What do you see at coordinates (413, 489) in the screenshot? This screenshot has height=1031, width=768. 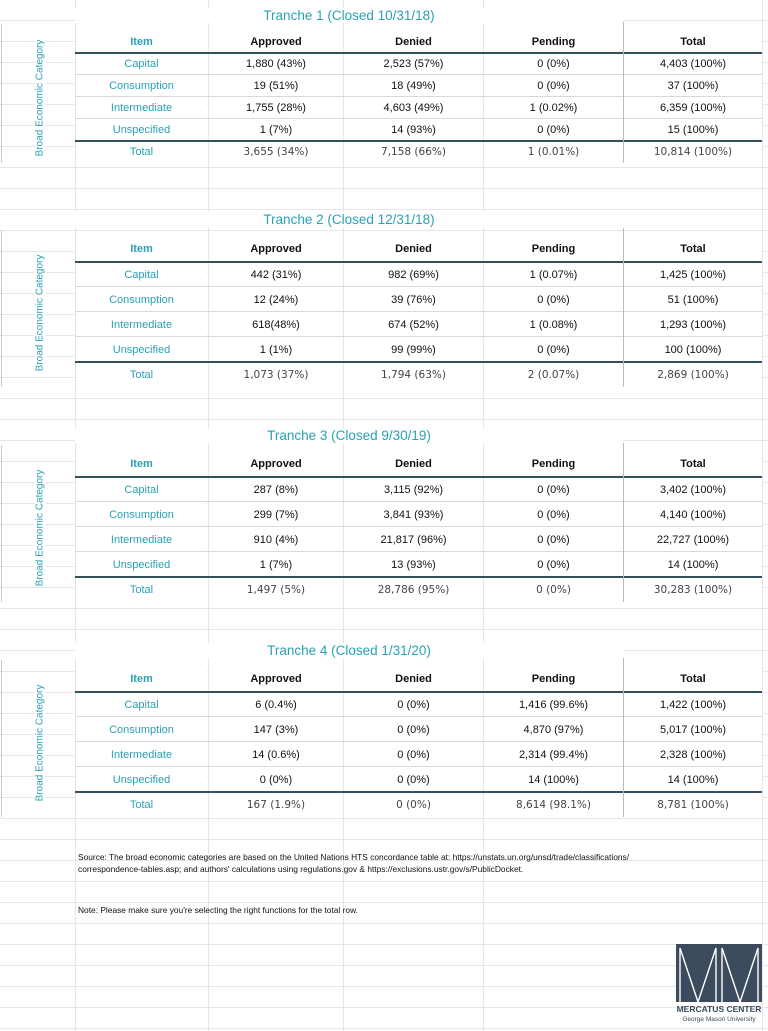 I see `cell: 3,115 (92%)` at bounding box center [413, 489].